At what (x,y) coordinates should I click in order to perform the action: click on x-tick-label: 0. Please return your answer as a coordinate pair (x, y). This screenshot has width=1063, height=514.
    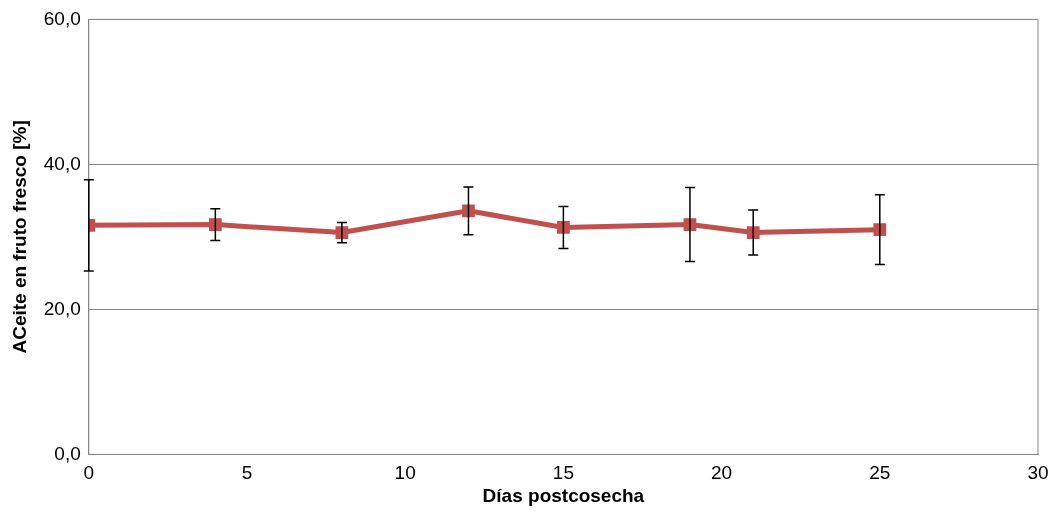
    Looking at the image, I should click on (89, 473).